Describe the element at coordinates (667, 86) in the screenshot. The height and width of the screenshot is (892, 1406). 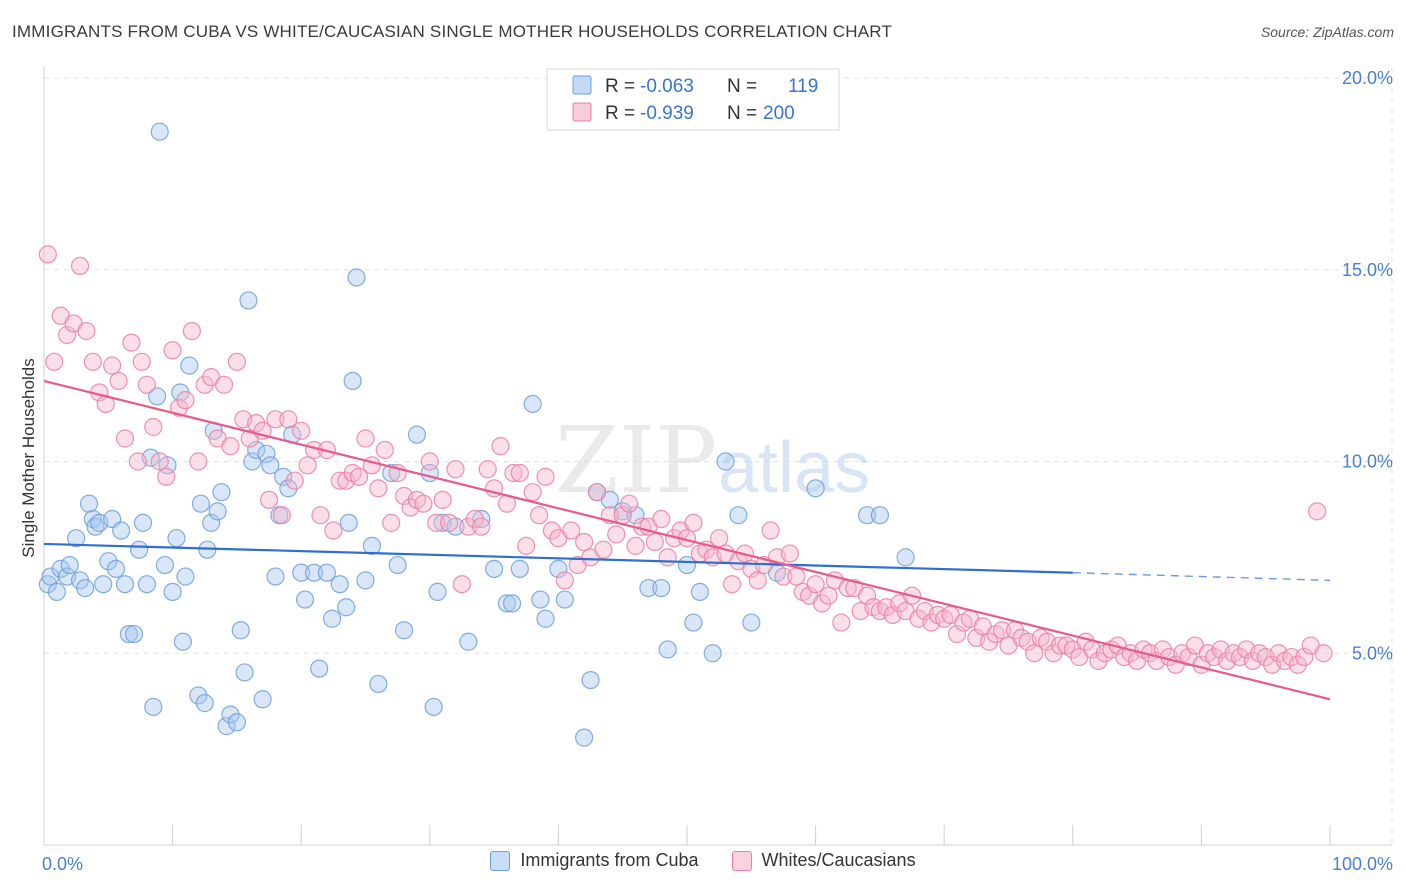
I see `legend-r-value: -0.063` at that location.